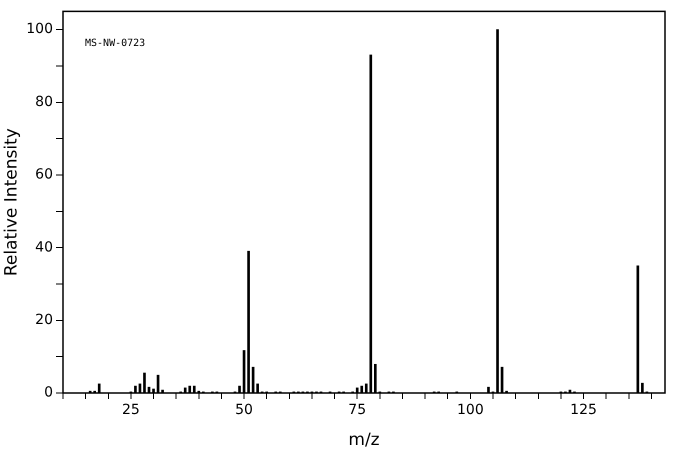  What do you see at coordinates (357, 410) in the screenshot?
I see `x-tick-label: 75` at bounding box center [357, 410].